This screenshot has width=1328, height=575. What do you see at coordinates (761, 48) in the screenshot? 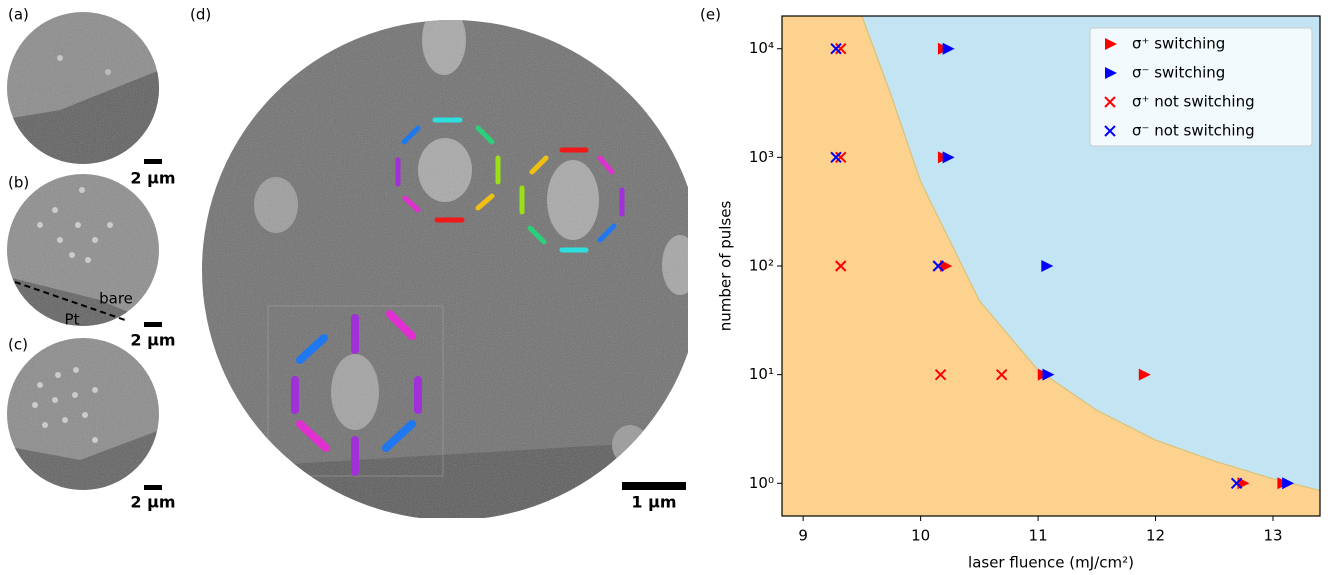
I see `y-tick-label: 10⁴` at bounding box center [761, 48].